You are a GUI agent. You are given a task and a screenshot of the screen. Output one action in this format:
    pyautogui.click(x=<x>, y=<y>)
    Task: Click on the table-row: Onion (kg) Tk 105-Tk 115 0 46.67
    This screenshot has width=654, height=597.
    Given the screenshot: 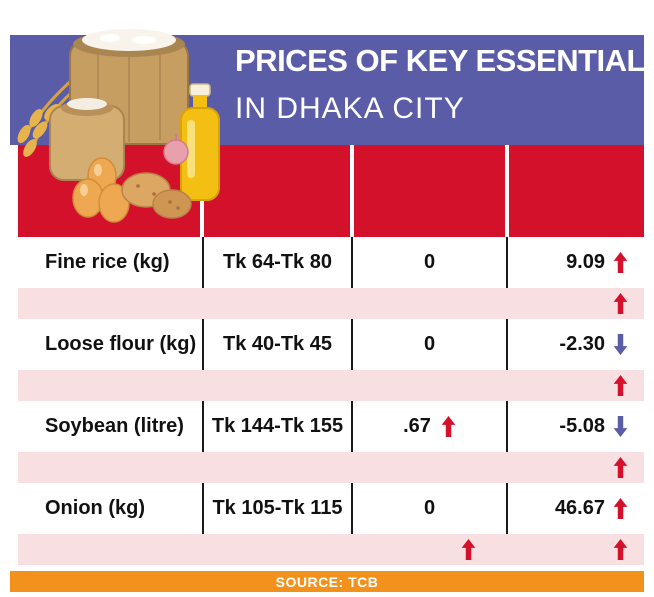 What is the action you would take?
    pyautogui.click(x=331, y=508)
    